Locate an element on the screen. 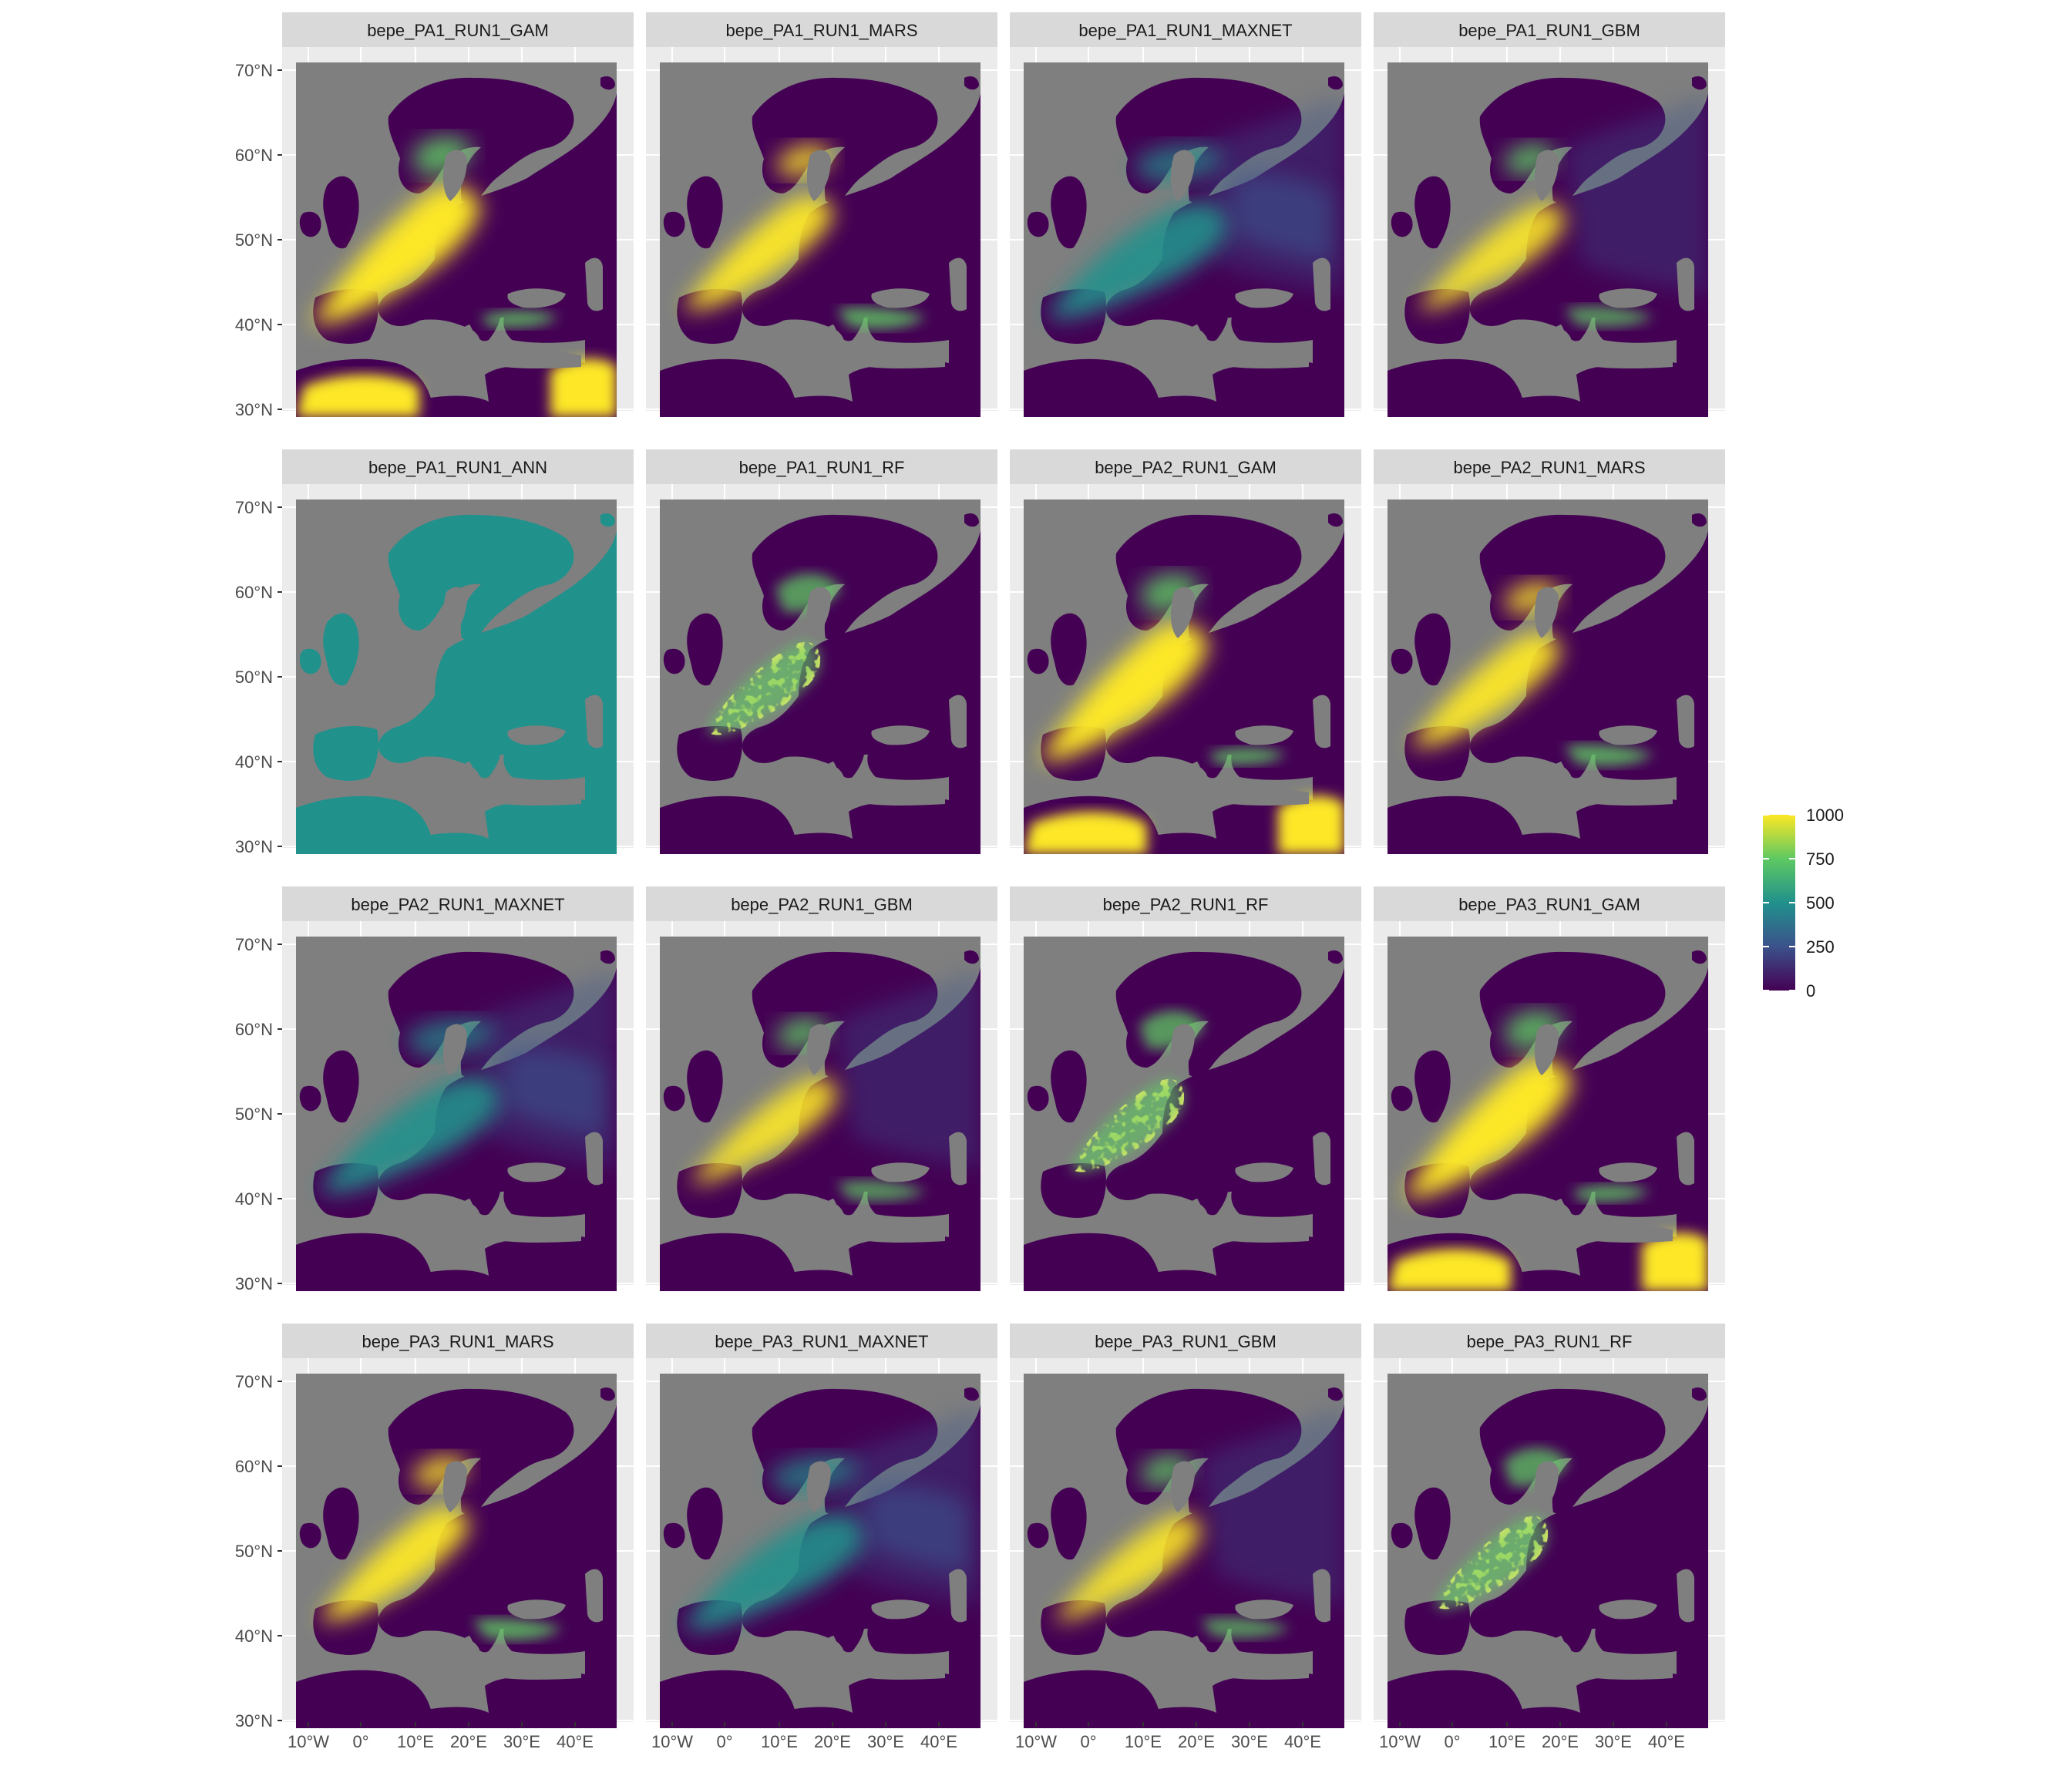  colorbar-tick-label: 750 is located at coordinates (1821, 859).